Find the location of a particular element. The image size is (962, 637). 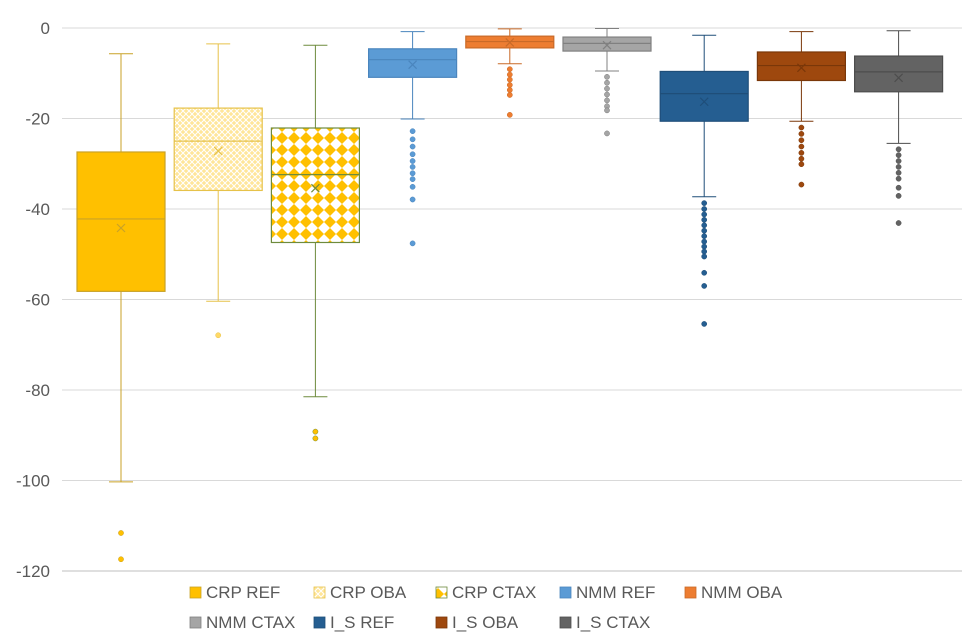

legend-label: NMM CTAX is located at coordinates (250, 622).